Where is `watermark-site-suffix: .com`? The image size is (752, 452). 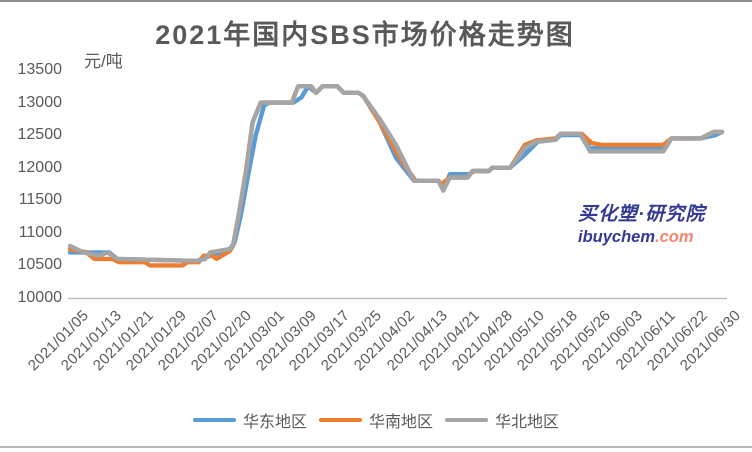
watermark-site-suffix: .com is located at coordinates (674, 237).